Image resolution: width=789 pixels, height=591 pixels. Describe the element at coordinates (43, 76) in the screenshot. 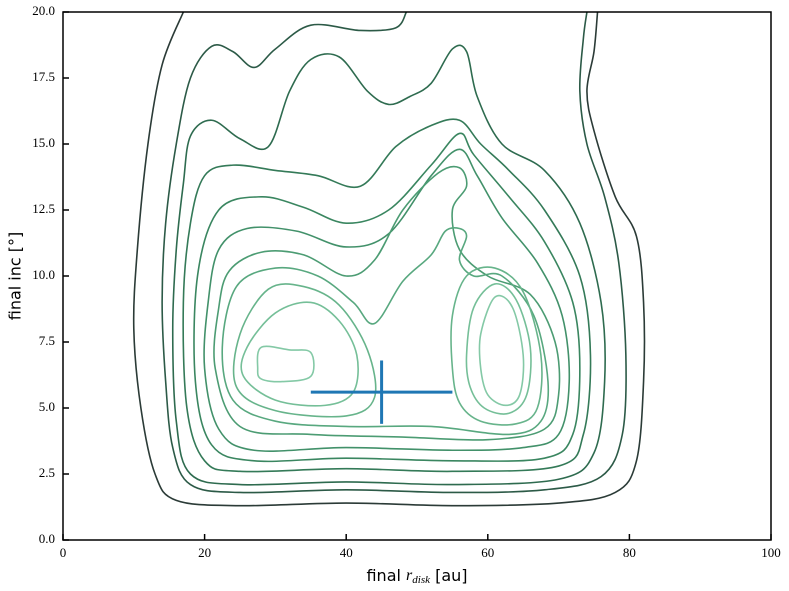

I see `y-tick-label: 17.5` at that location.